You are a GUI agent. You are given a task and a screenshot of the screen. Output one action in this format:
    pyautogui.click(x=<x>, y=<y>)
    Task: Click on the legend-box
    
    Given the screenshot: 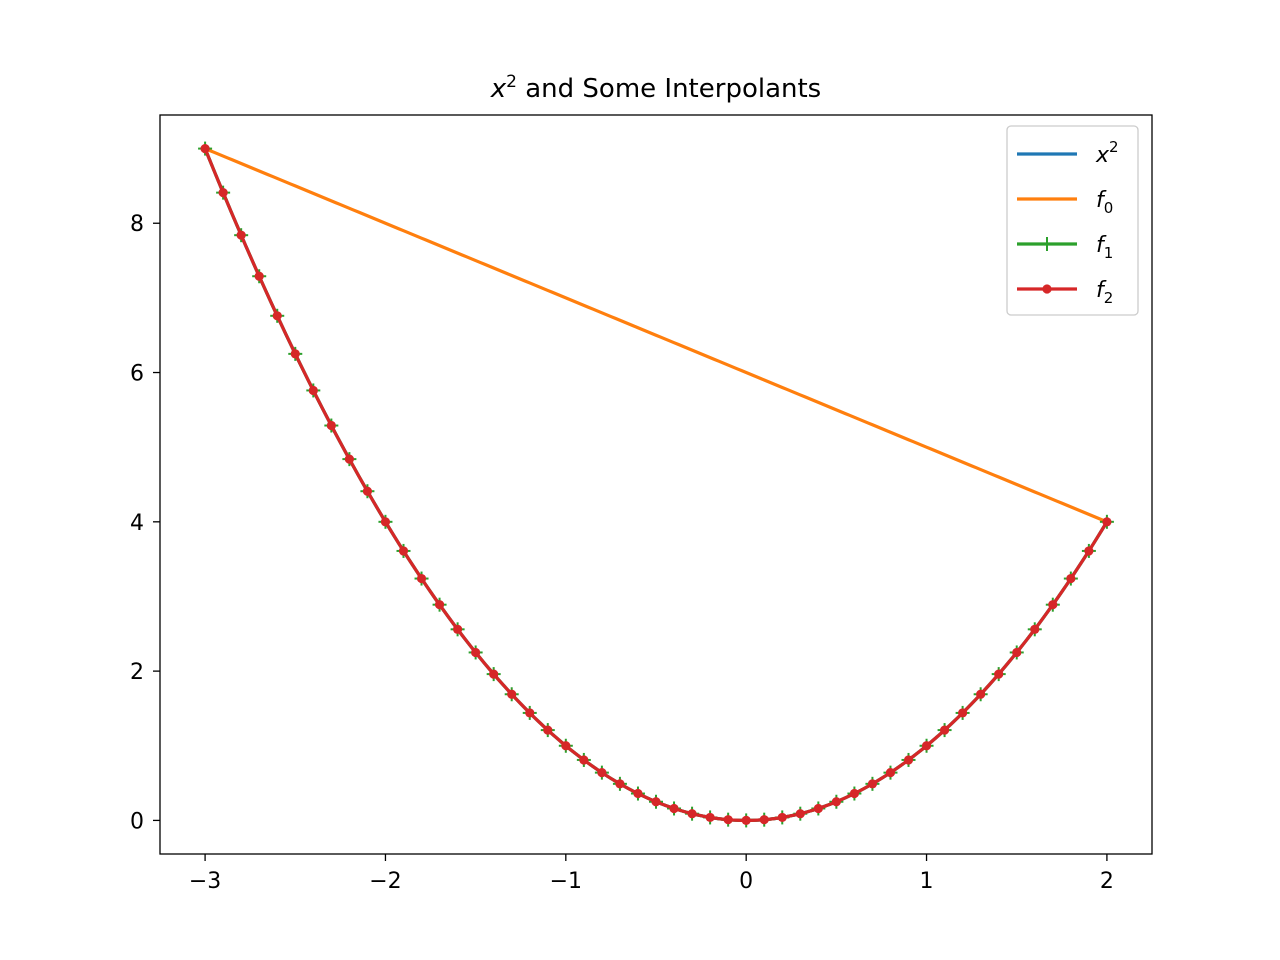 What is the action you would take?
    pyautogui.click(x=1072, y=220)
    